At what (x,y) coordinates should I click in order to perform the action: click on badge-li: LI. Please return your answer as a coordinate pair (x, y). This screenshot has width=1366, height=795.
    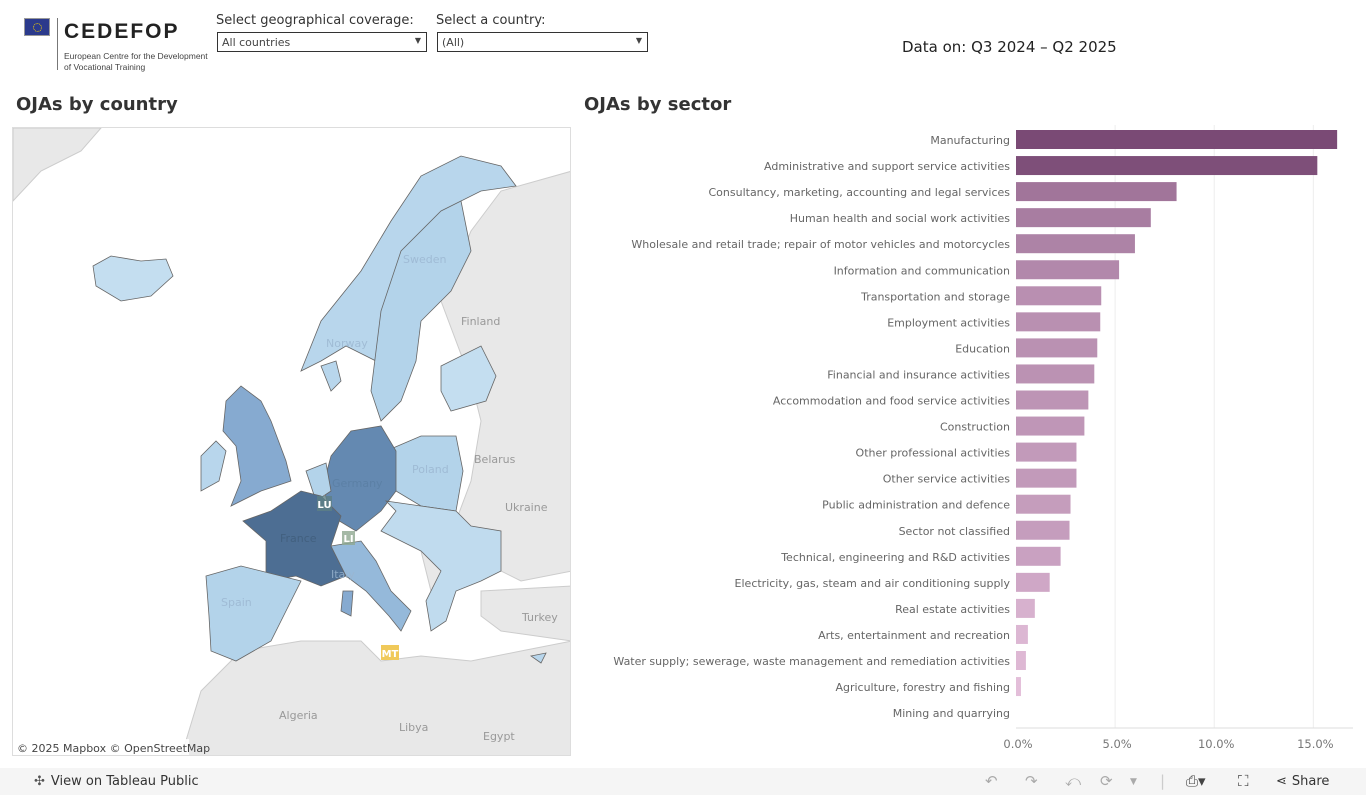
    Looking at the image, I should click on (348, 539).